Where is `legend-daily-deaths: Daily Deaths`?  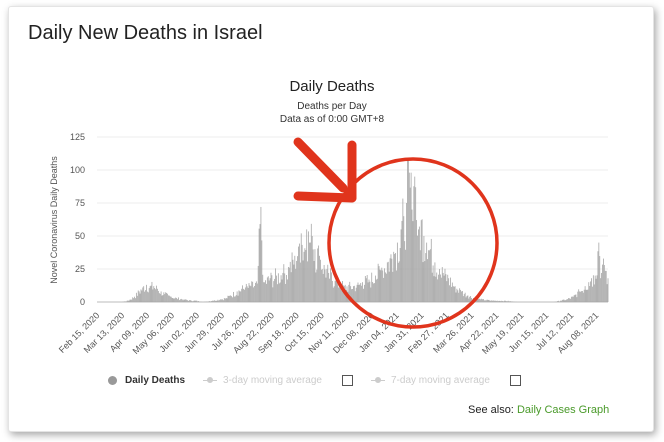 legend-daily-deaths: Daily Deaths is located at coordinates (146, 380).